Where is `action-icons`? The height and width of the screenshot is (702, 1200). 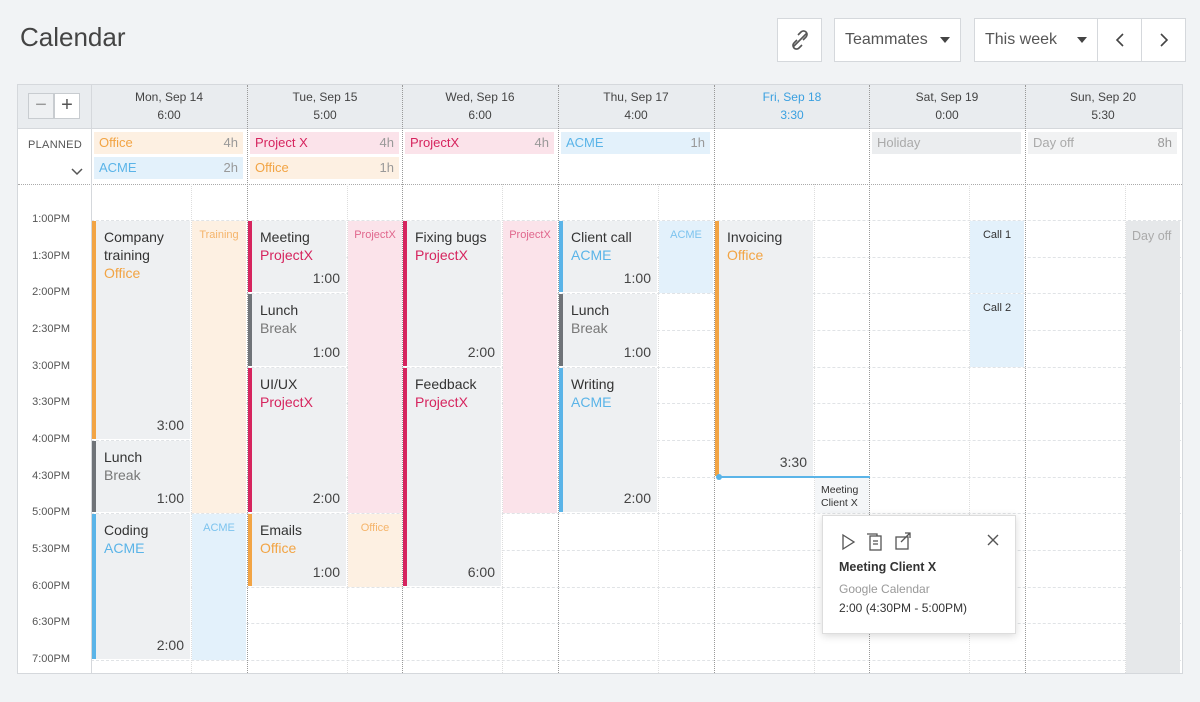 action-icons is located at coordinates (879, 542).